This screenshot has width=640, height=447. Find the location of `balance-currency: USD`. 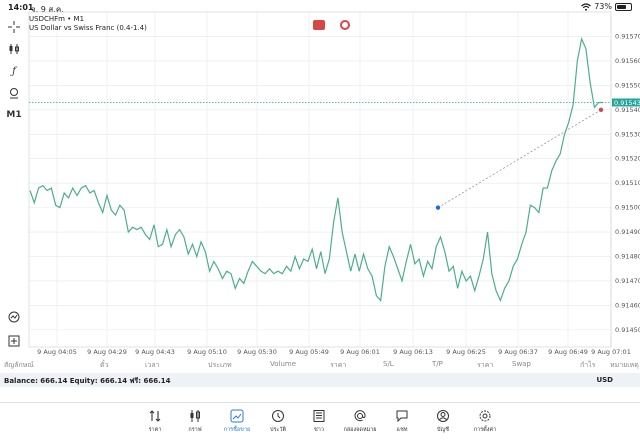

balance-currency: USD is located at coordinates (604, 380).